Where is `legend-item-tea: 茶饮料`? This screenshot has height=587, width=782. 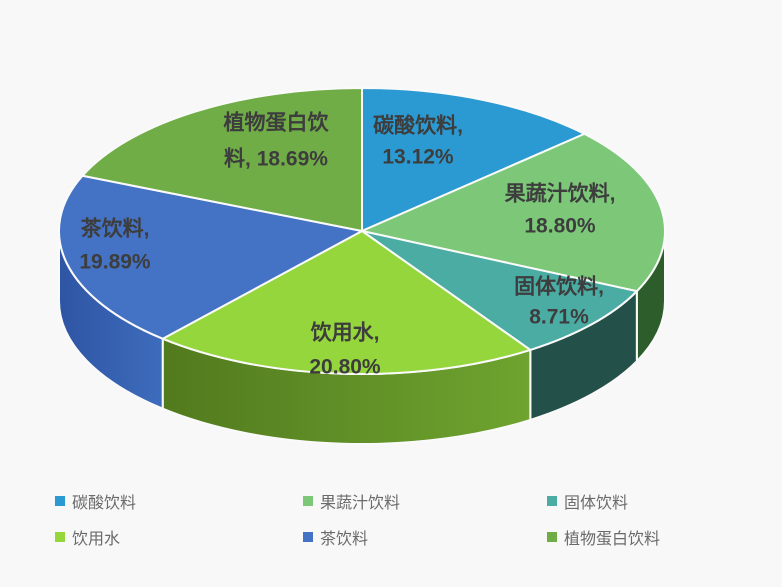
legend-item-tea: 茶饮料 is located at coordinates (335, 537).